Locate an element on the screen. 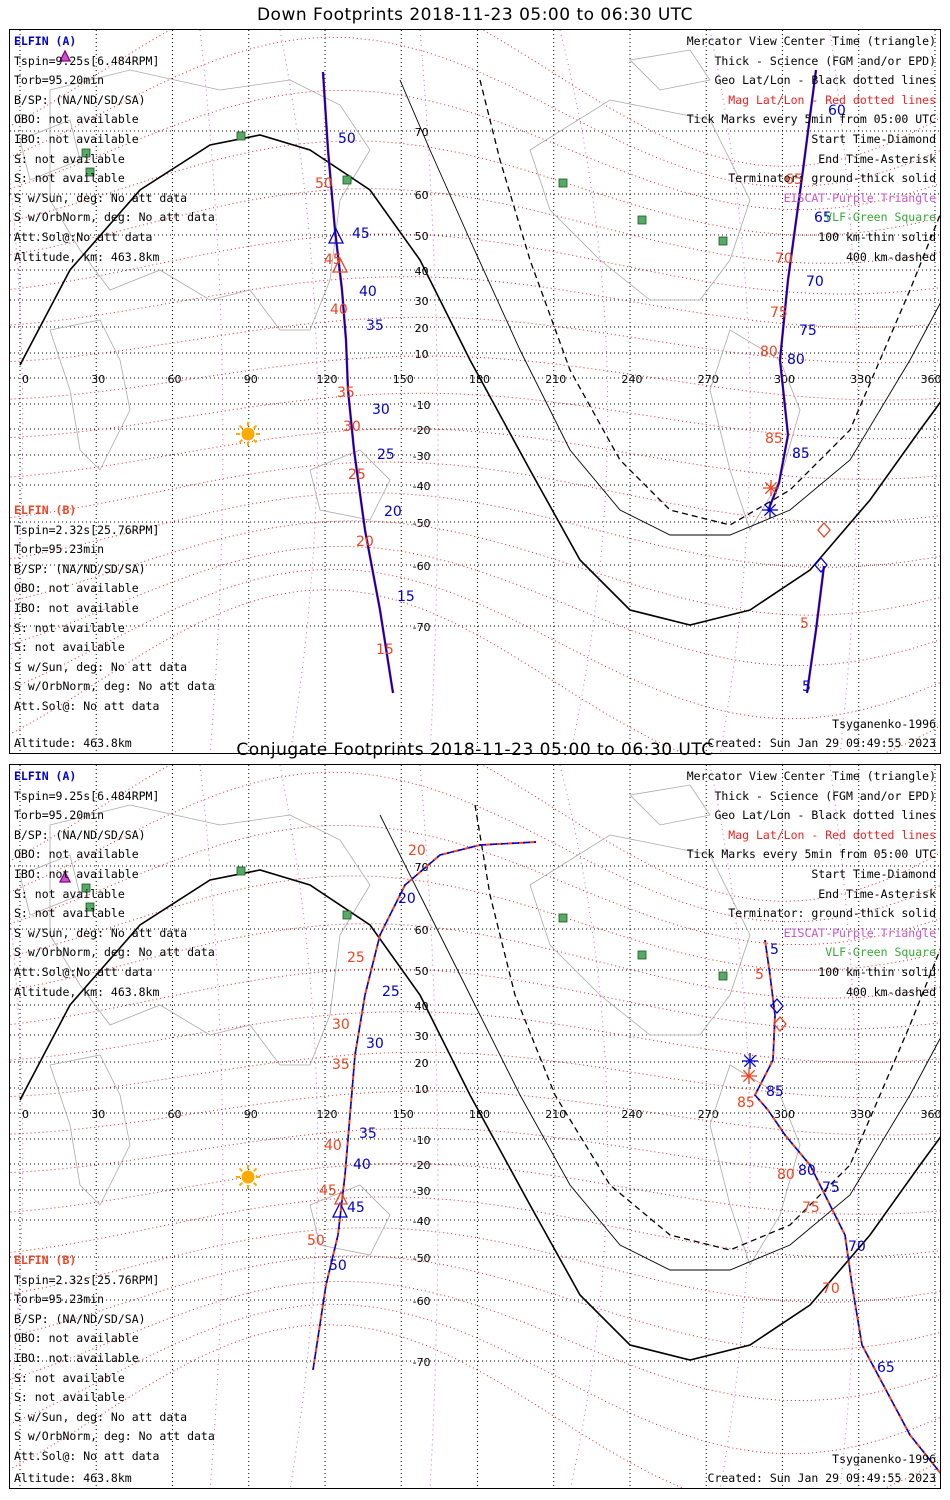  lon-tick-label: 90 is located at coordinates (251, 1114).